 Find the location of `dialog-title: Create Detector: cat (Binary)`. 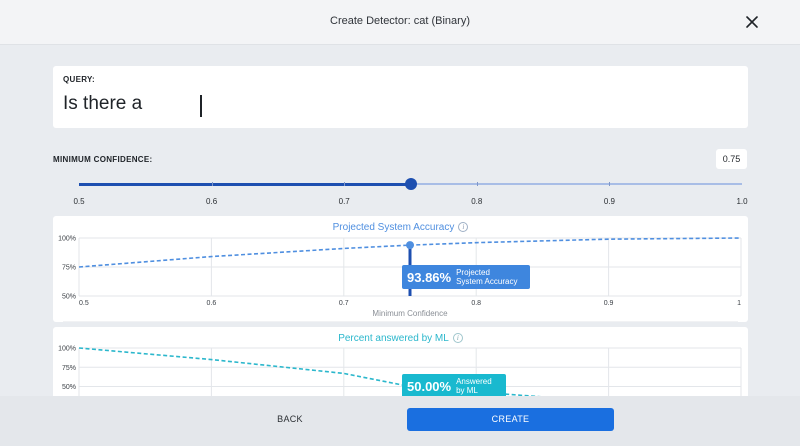

dialog-title: Create Detector: cat (Binary) is located at coordinates (400, 21).